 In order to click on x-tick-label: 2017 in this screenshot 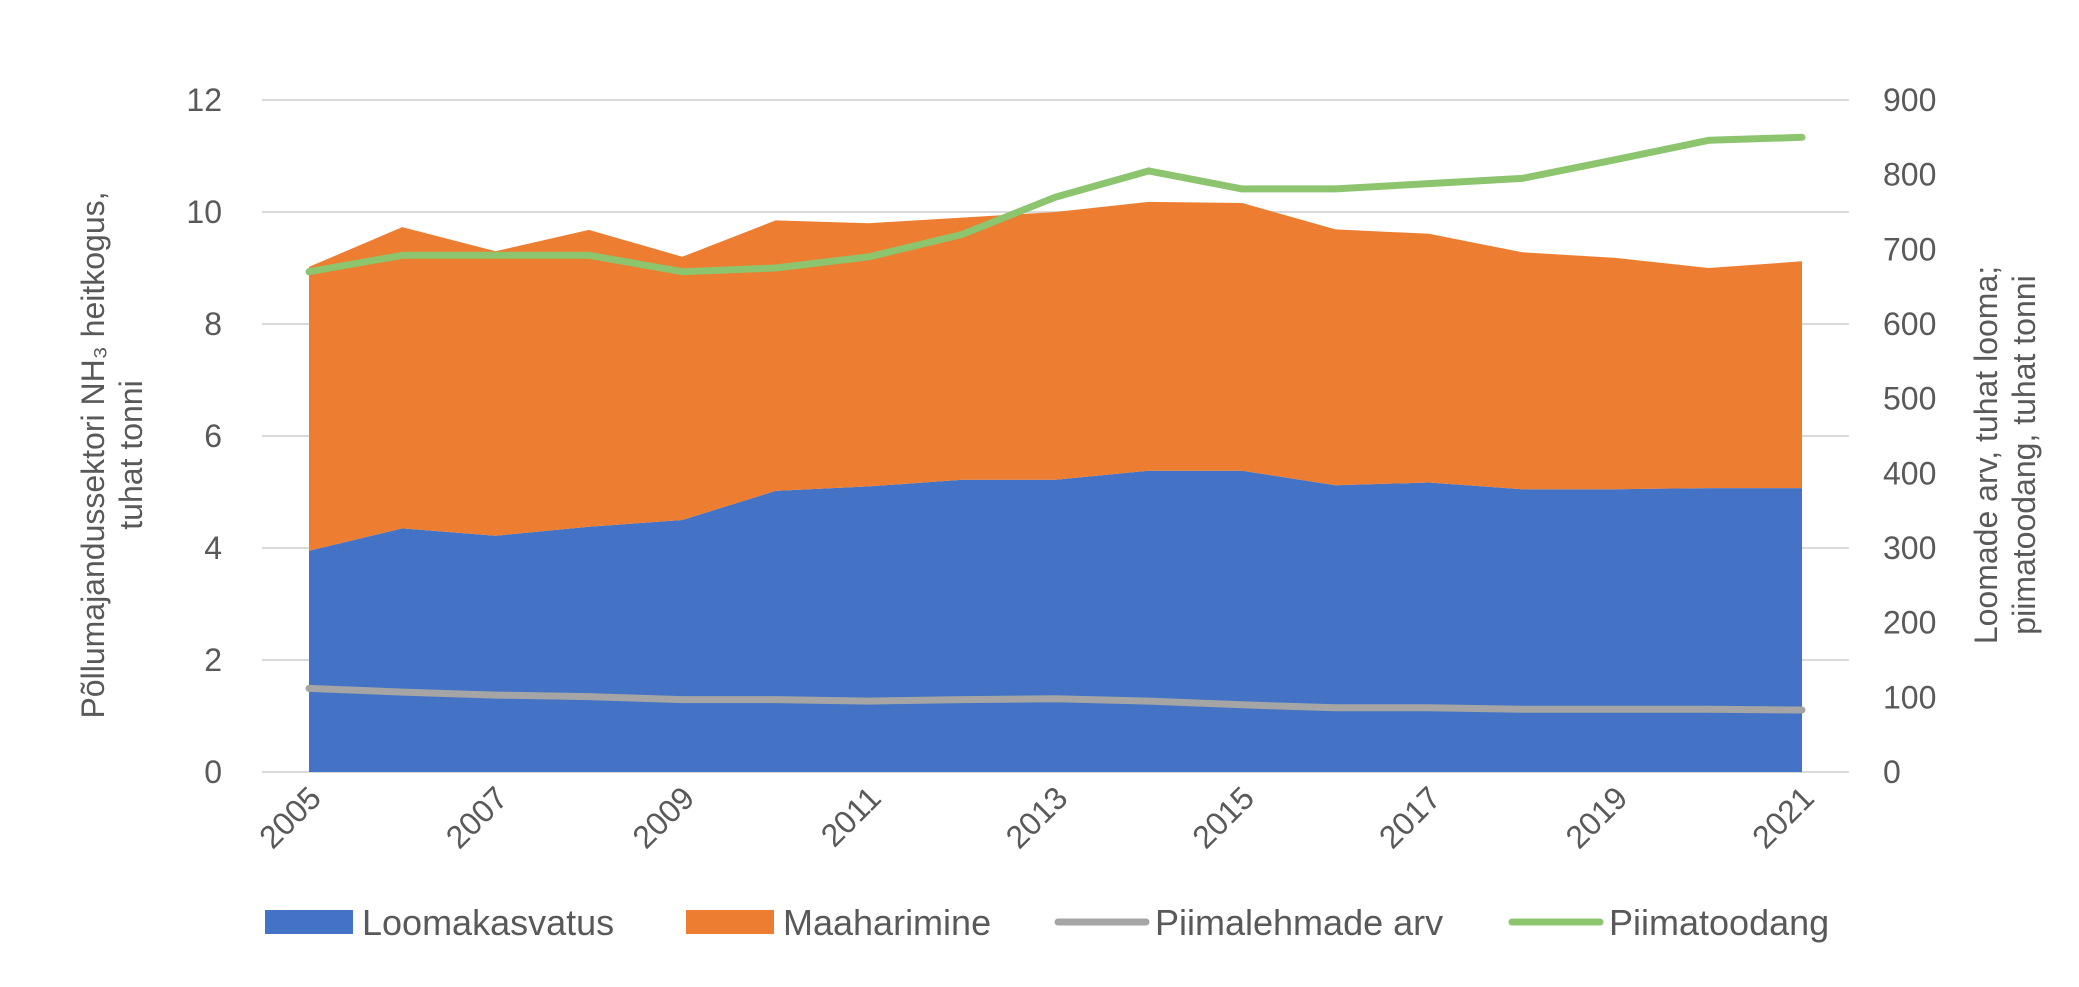, I will do `click(1410, 817)`.